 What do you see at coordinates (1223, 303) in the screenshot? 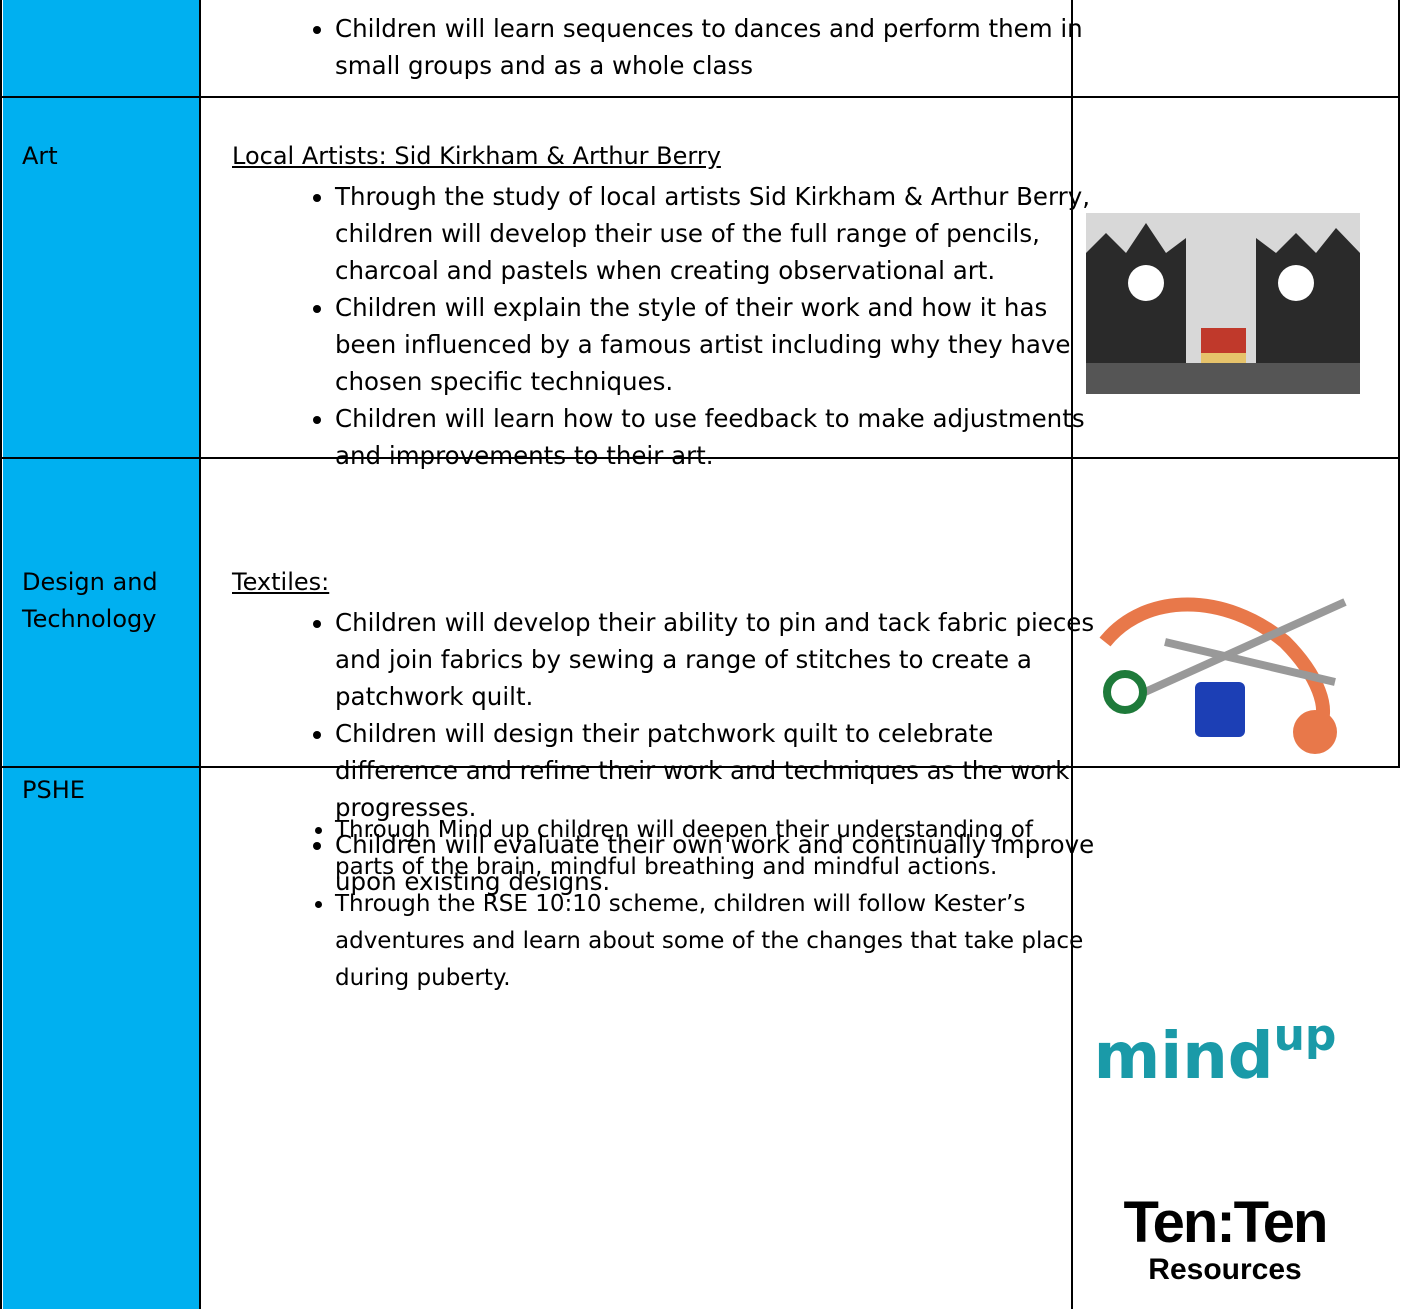
I see `painting` at bounding box center [1223, 303].